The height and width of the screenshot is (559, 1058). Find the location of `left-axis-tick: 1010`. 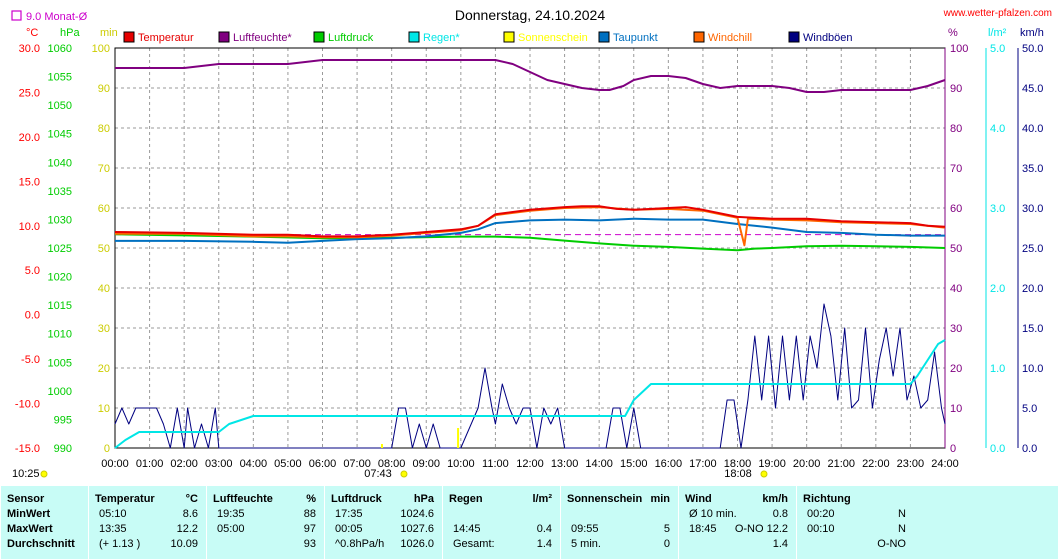

left-axis-tick: 1010 is located at coordinates (60, 335).